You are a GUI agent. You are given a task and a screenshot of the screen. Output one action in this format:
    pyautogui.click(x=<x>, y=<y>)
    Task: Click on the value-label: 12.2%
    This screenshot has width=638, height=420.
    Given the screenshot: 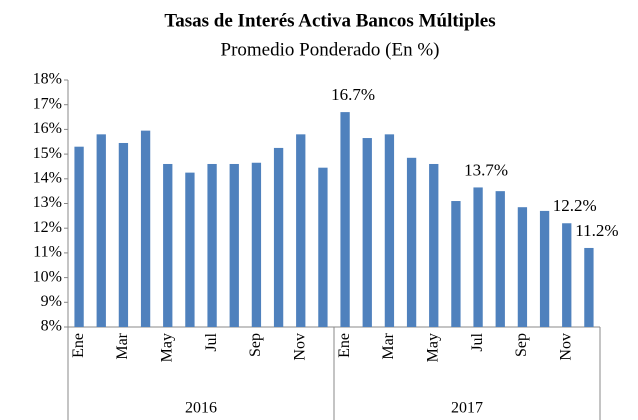 What is the action you would take?
    pyautogui.click(x=575, y=205)
    